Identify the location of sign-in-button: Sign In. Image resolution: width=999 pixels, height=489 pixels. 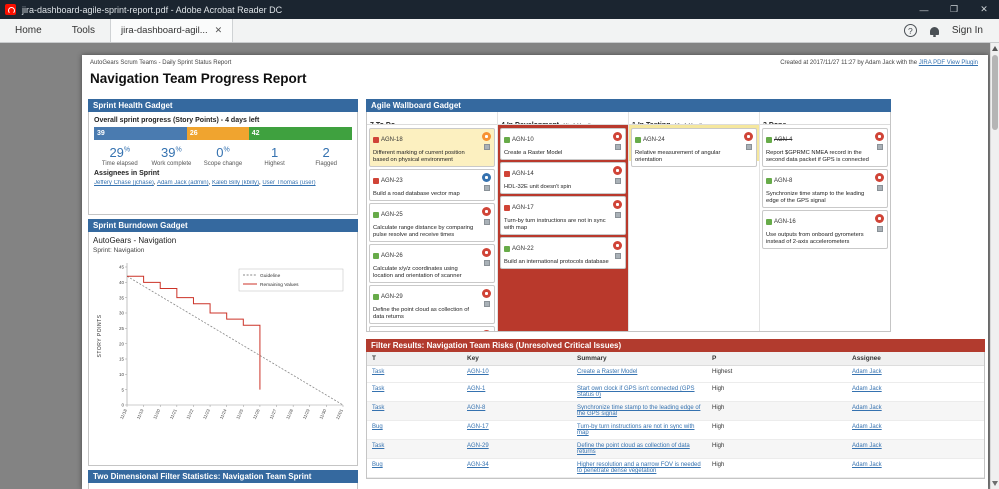
(967, 30).